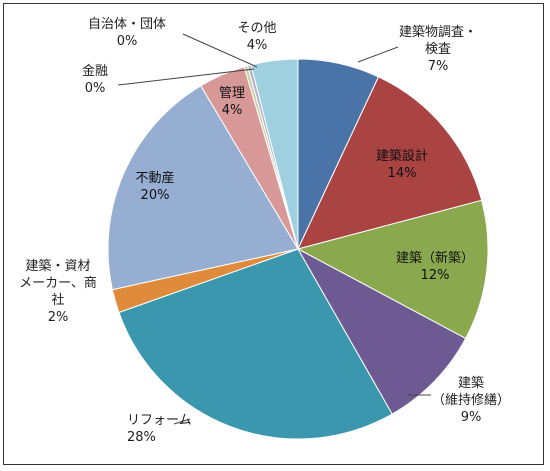 Image resolution: width=550 pixels, height=471 pixels. I want to click on slice-label: 建築・資材メーカー、商社 2%, so click(58, 292).